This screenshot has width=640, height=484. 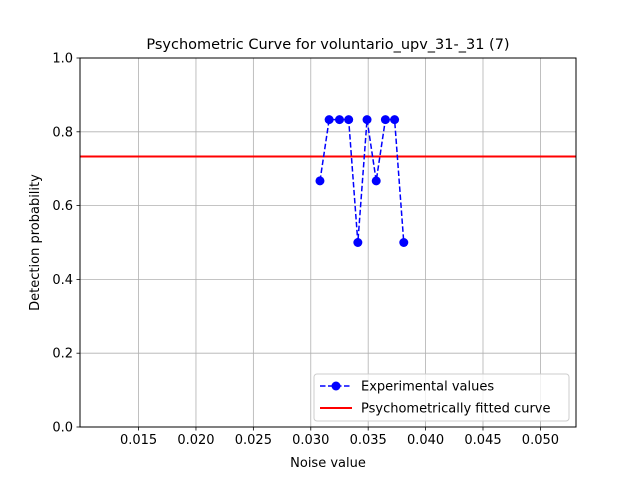 What do you see at coordinates (138, 440) in the screenshot?
I see `x-tick-label: 0.015` at bounding box center [138, 440].